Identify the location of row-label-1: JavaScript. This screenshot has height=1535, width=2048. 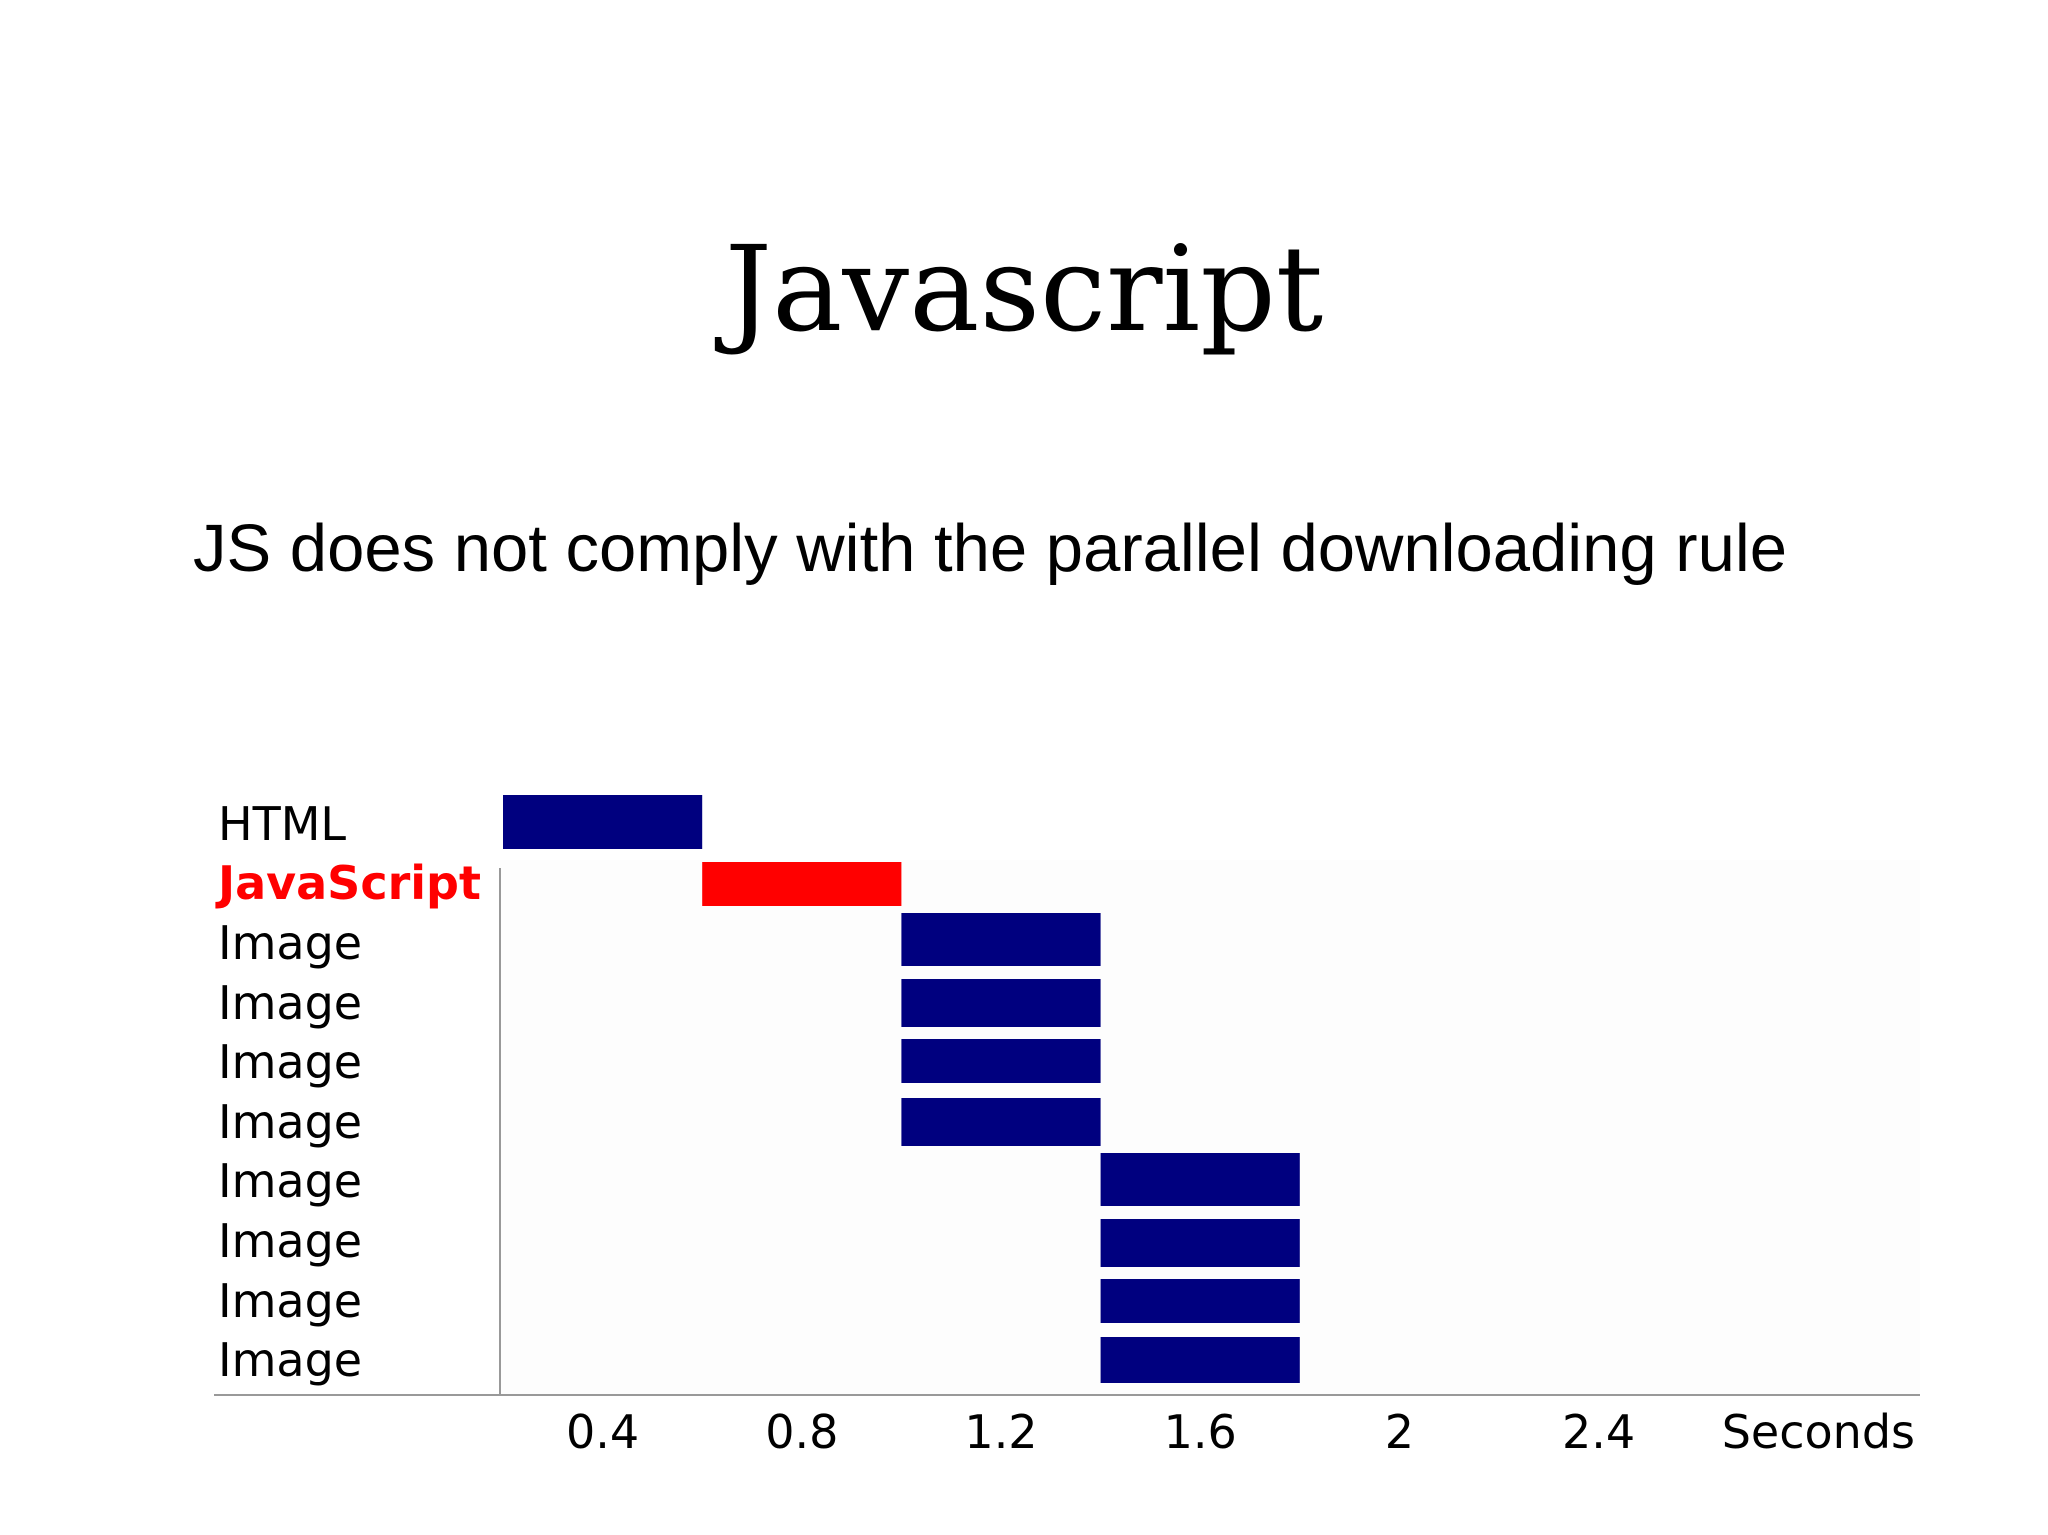
(348, 883).